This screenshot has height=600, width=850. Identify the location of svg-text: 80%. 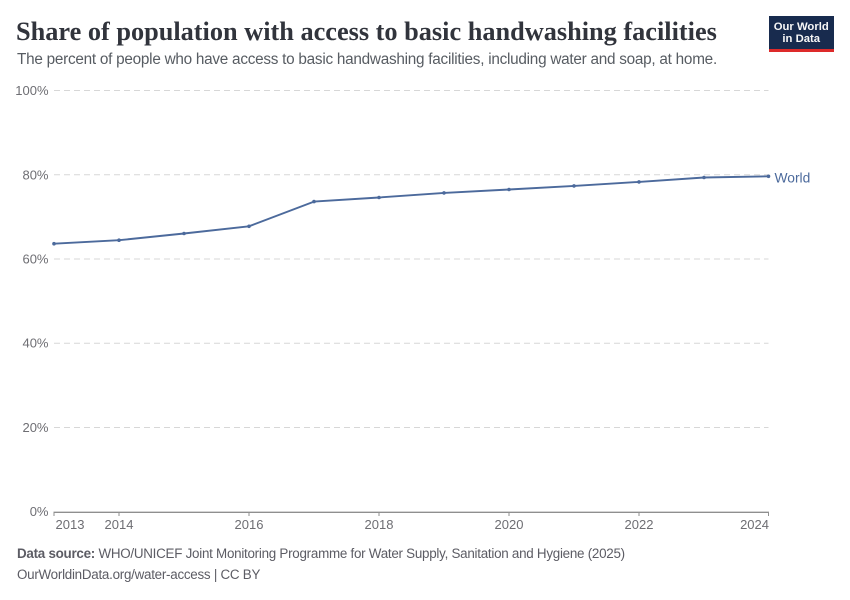
(35, 174).